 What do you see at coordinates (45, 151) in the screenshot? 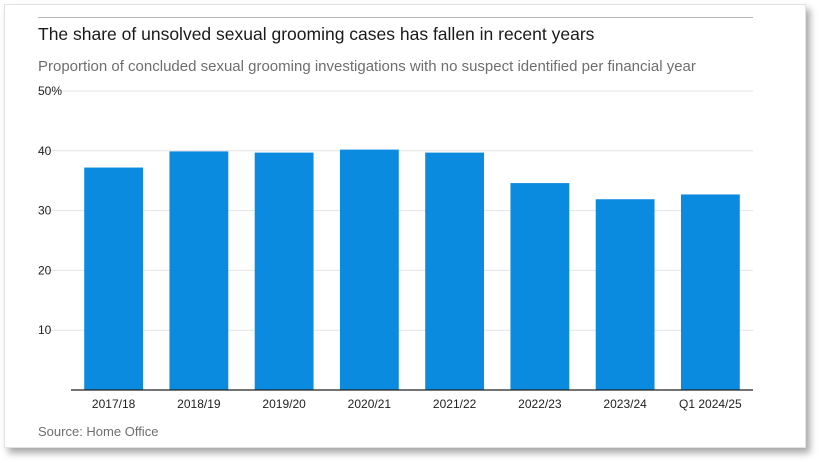
I see `y-tick-label: 40` at bounding box center [45, 151].